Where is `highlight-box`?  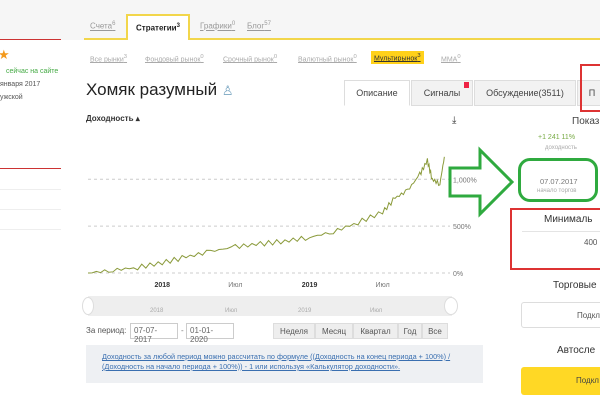
highlight-box is located at coordinates (590, 88).